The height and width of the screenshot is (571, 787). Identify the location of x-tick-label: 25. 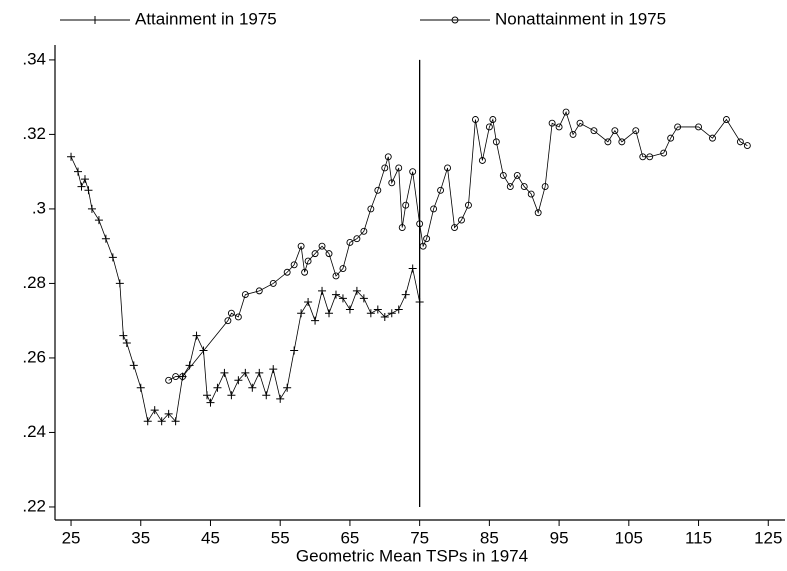
(71, 537).